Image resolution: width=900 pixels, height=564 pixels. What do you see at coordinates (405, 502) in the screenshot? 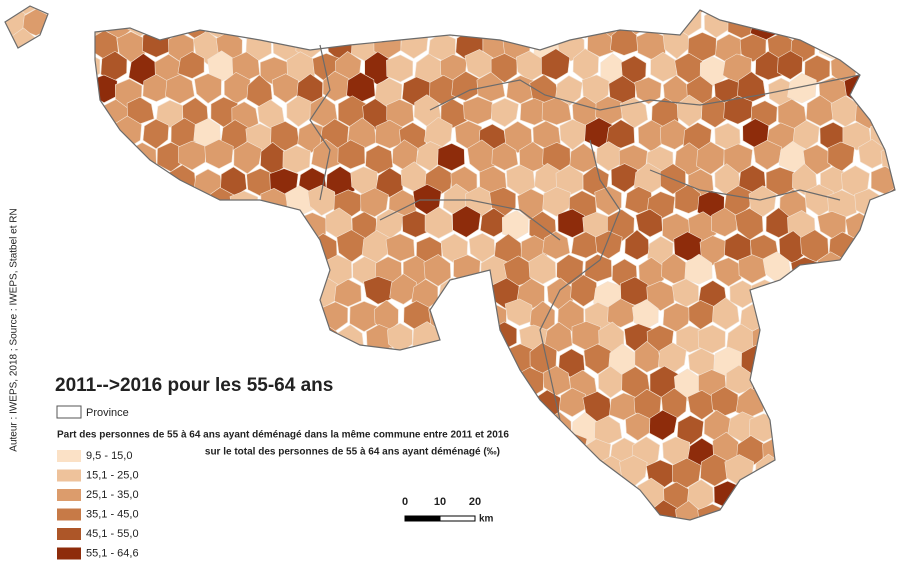
I see `scale-label: 0` at bounding box center [405, 502].